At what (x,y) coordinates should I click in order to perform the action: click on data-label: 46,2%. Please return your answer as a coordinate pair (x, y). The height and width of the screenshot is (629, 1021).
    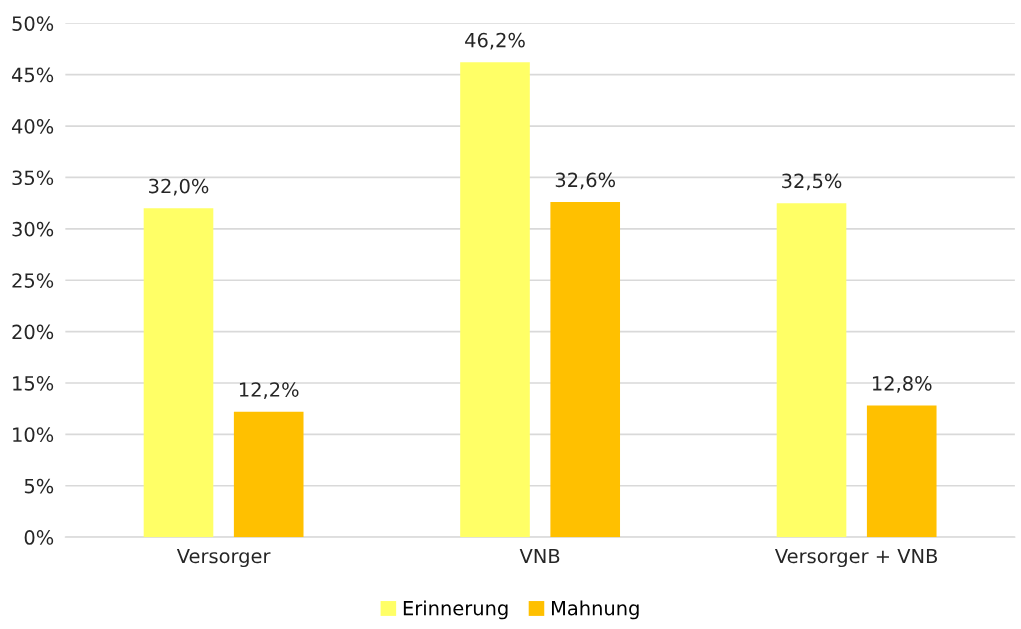
    Looking at the image, I should click on (495, 41).